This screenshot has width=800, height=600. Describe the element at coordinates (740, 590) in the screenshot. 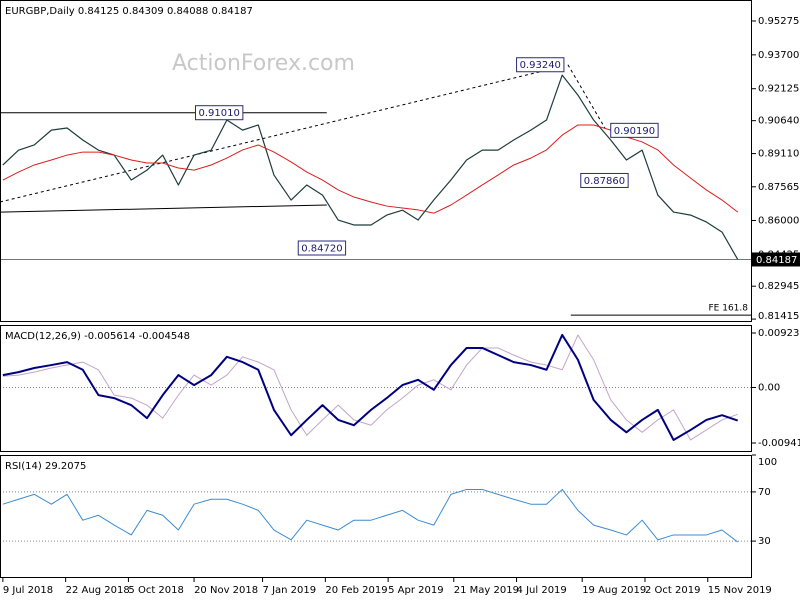

I see `x-tick-label: 15 Nov 2019` at that location.